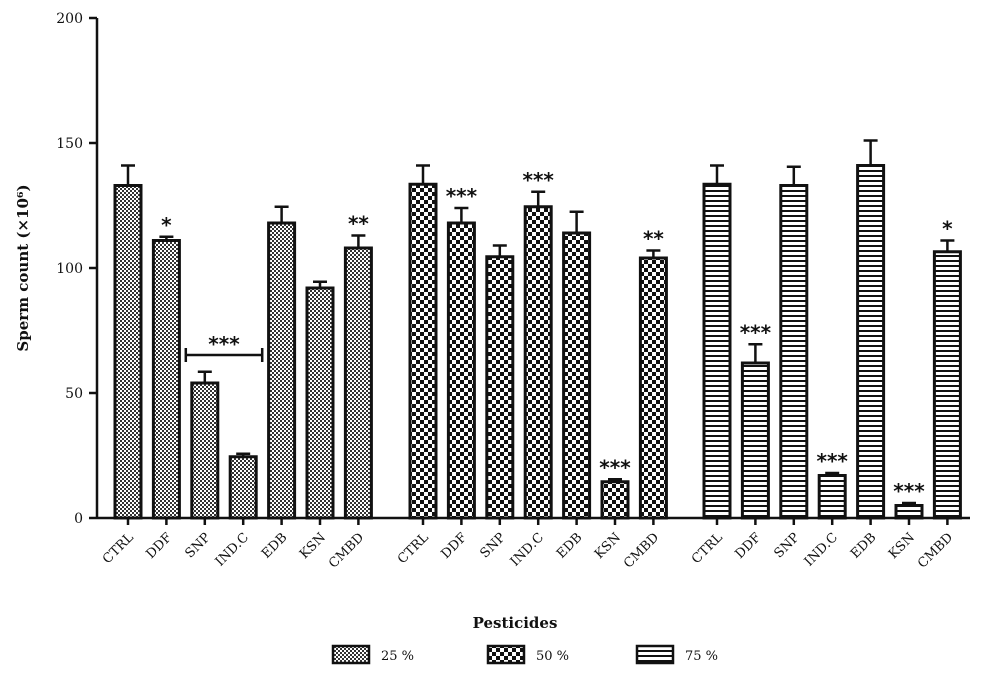 The width and height of the screenshot is (1000, 675). I want to click on bar-75-edb, so click(871, 342).